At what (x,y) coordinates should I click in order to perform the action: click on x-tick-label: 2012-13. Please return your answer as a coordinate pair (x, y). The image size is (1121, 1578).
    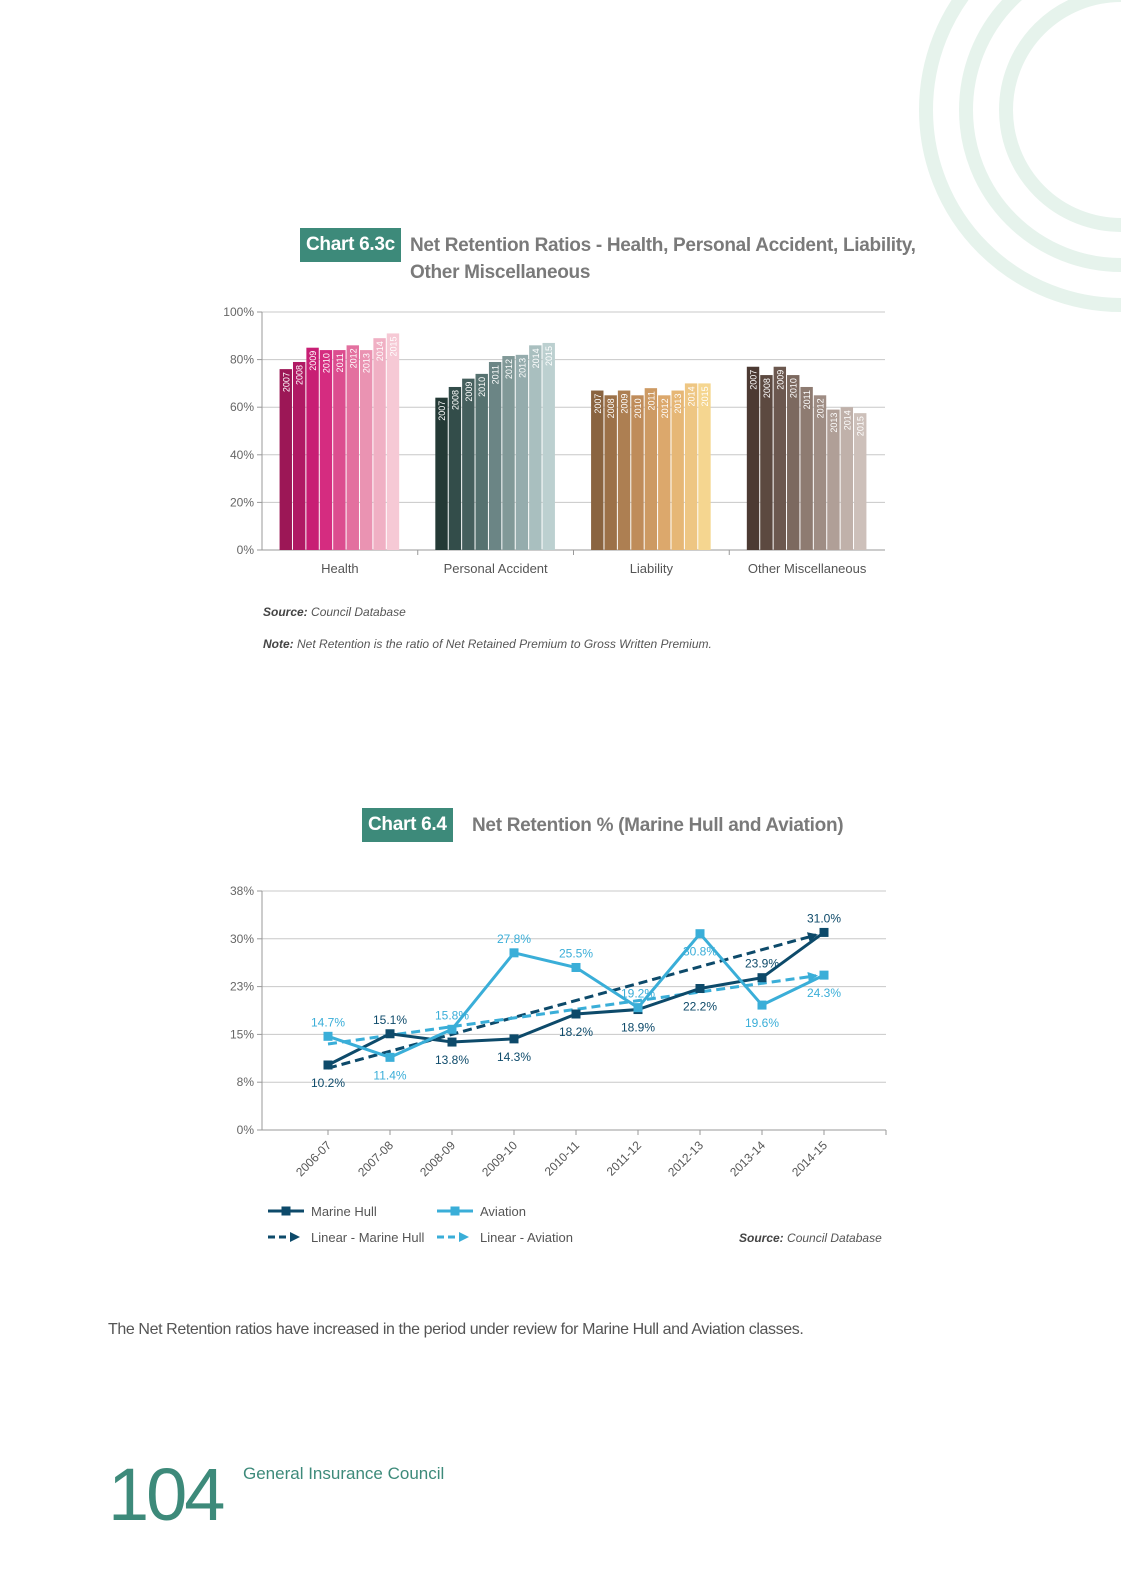
    Looking at the image, I should click on (685, 1158).